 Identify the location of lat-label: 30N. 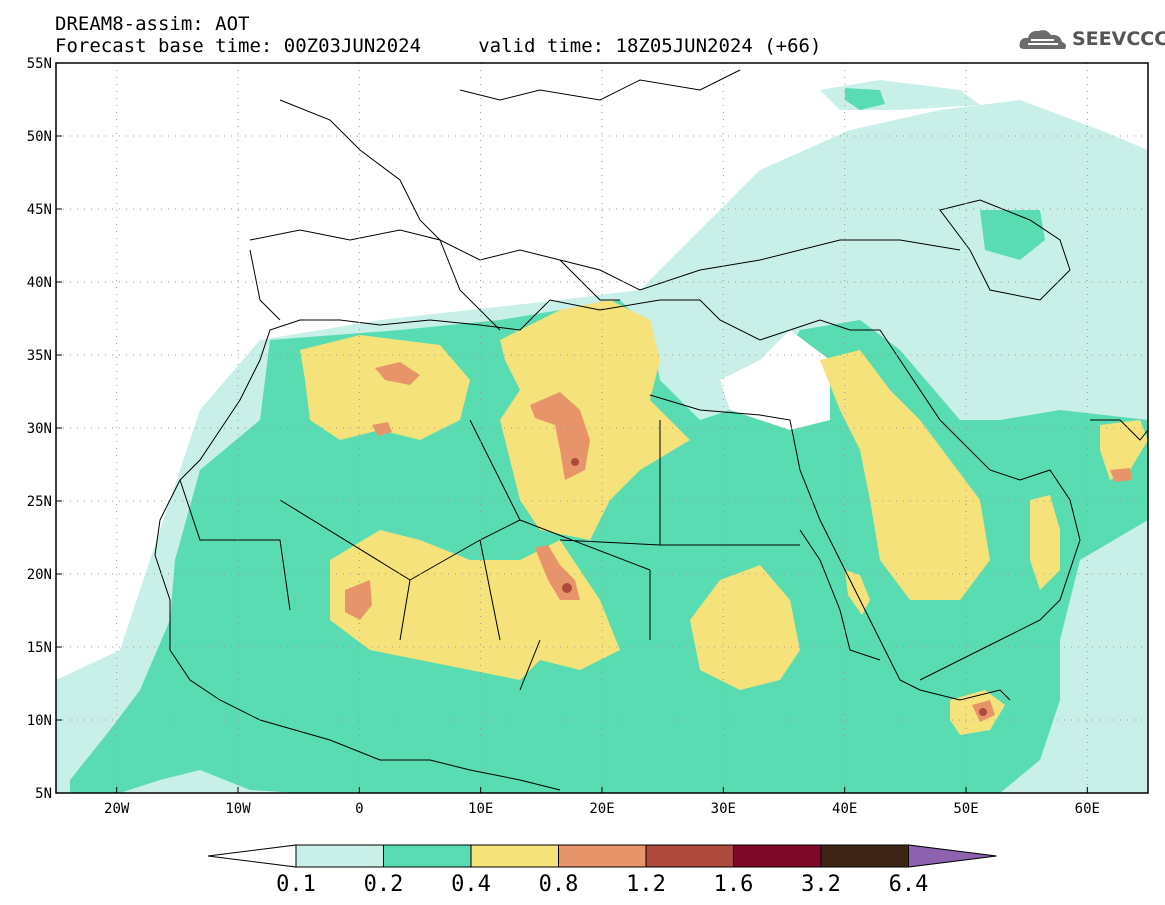
(39, 429).